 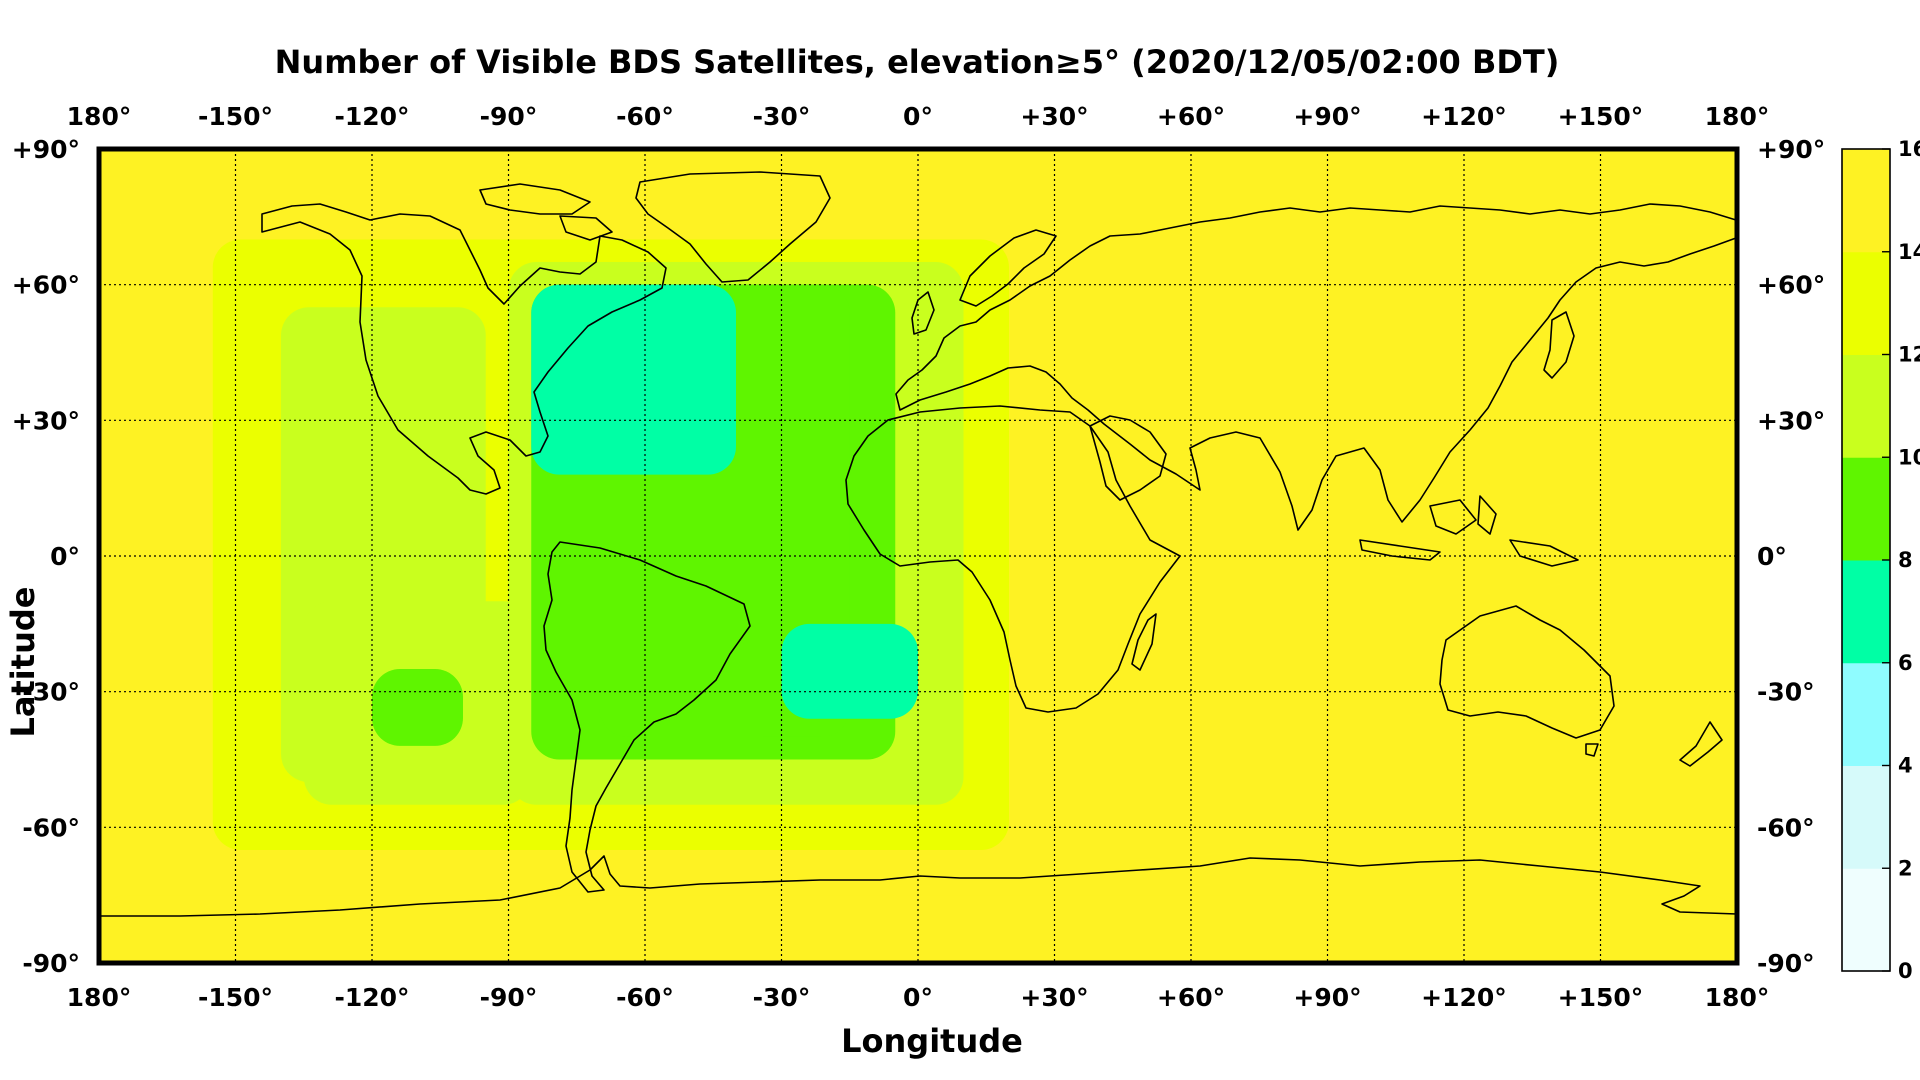 What do you see at coordinates (647, 717) in the screenshot?
I see `coastline-south-america` at bounding box center [647, 717].